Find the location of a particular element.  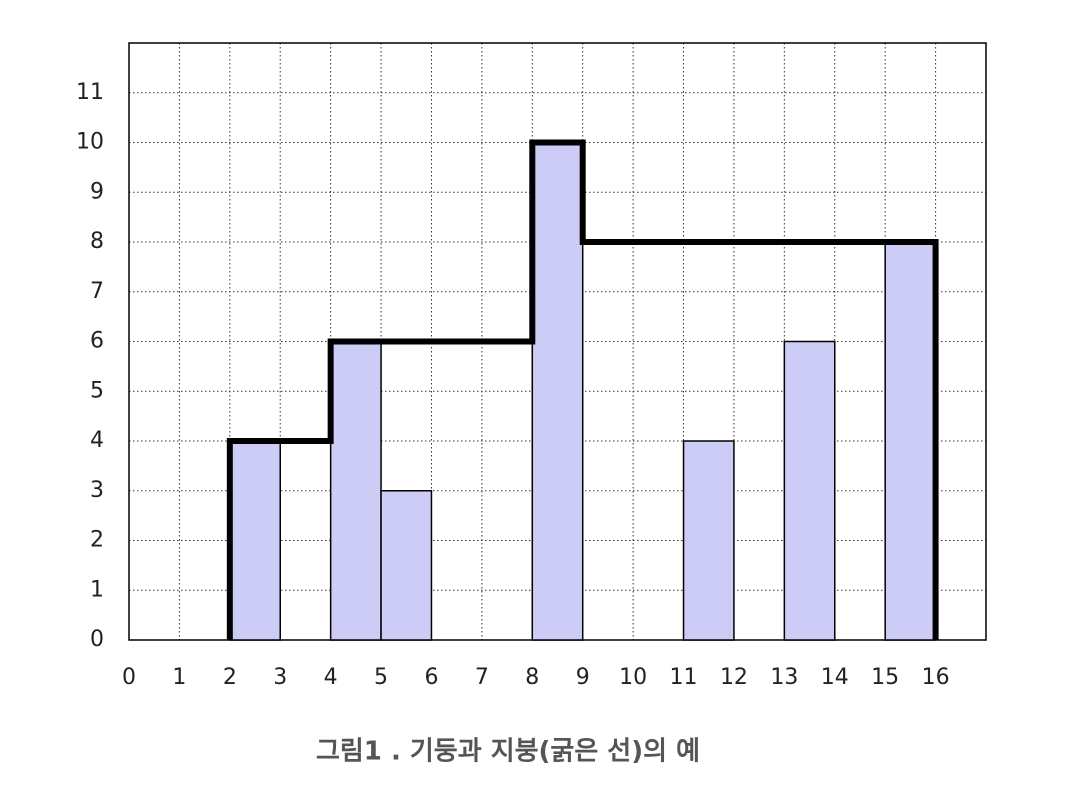

y-tick-label: 2 is located at coordinates (97, 540).